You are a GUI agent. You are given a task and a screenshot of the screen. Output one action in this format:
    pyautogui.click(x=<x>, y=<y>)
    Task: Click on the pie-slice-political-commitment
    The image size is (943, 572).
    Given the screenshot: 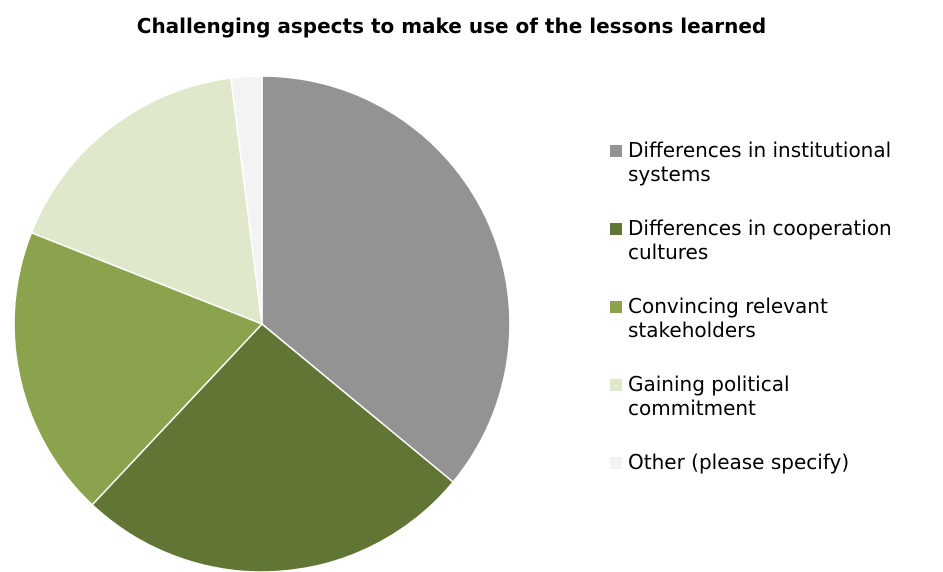 What is the action you would take?
    pyautogui.click(x=146, y=201)
    